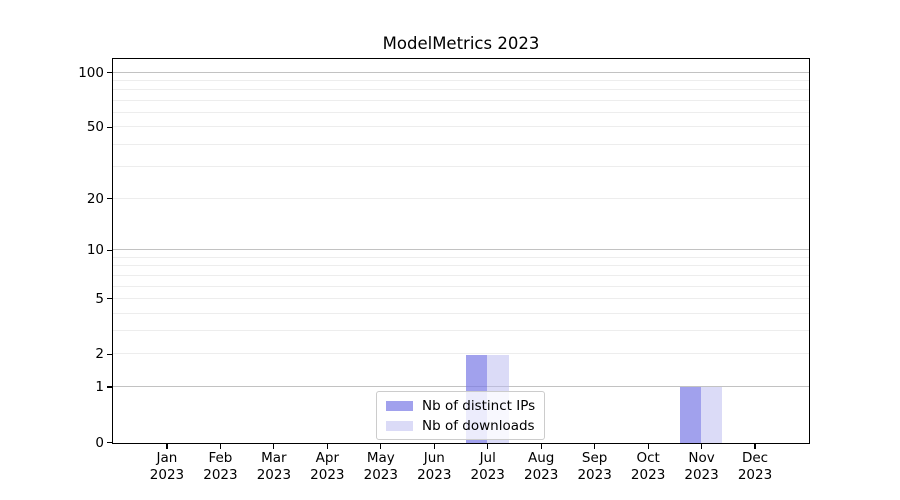 This screenshot has width=900, height=500. Describe the element at coordinates (95, 198) in the screenshot. I see `y-tick-label: 20` at that location.